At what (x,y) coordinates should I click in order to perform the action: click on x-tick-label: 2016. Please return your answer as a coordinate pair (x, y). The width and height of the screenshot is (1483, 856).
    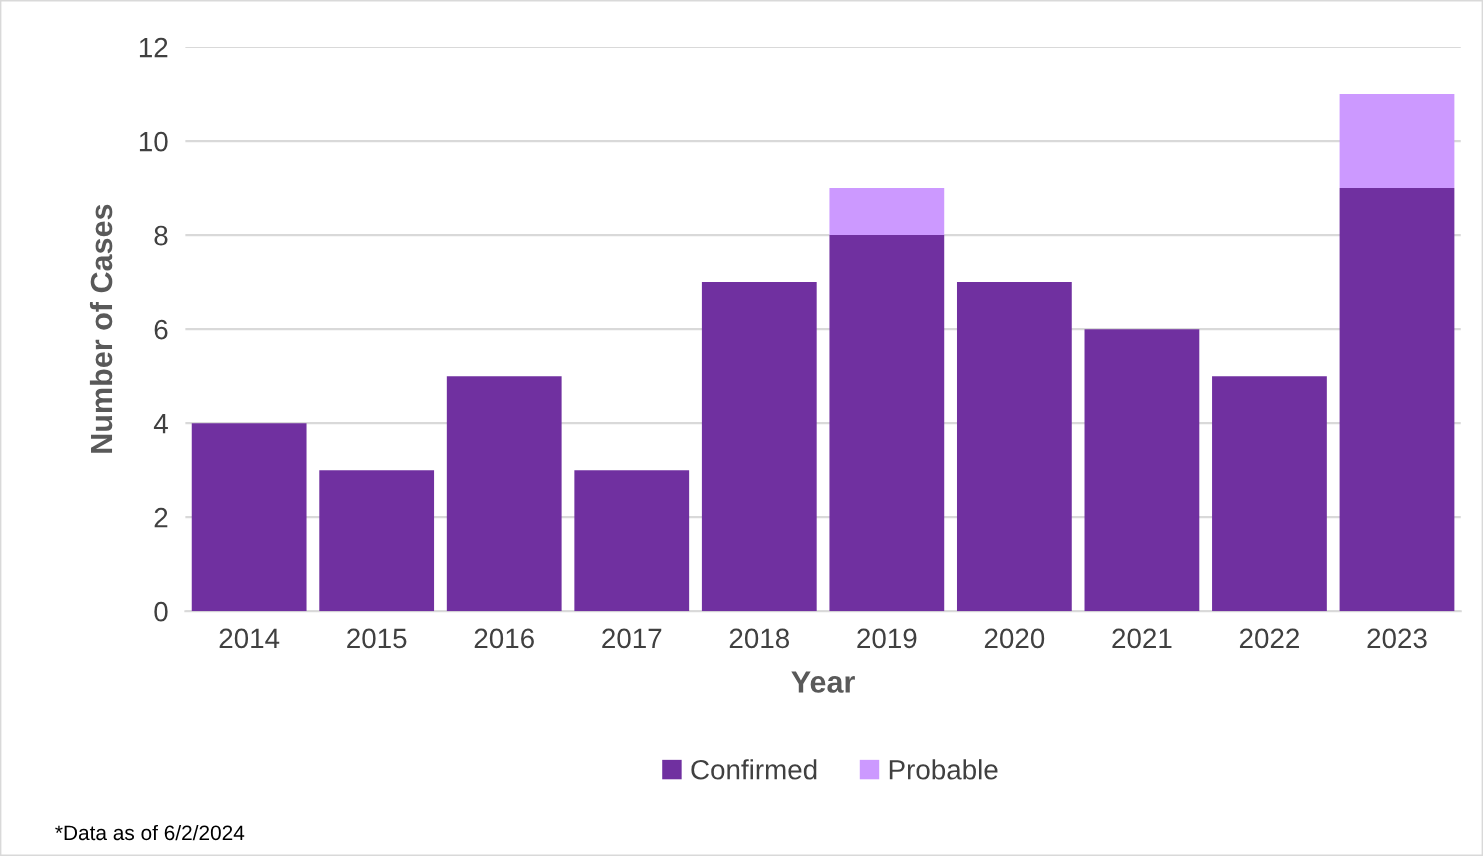
    Looking at the image, I should click on (504, 638).